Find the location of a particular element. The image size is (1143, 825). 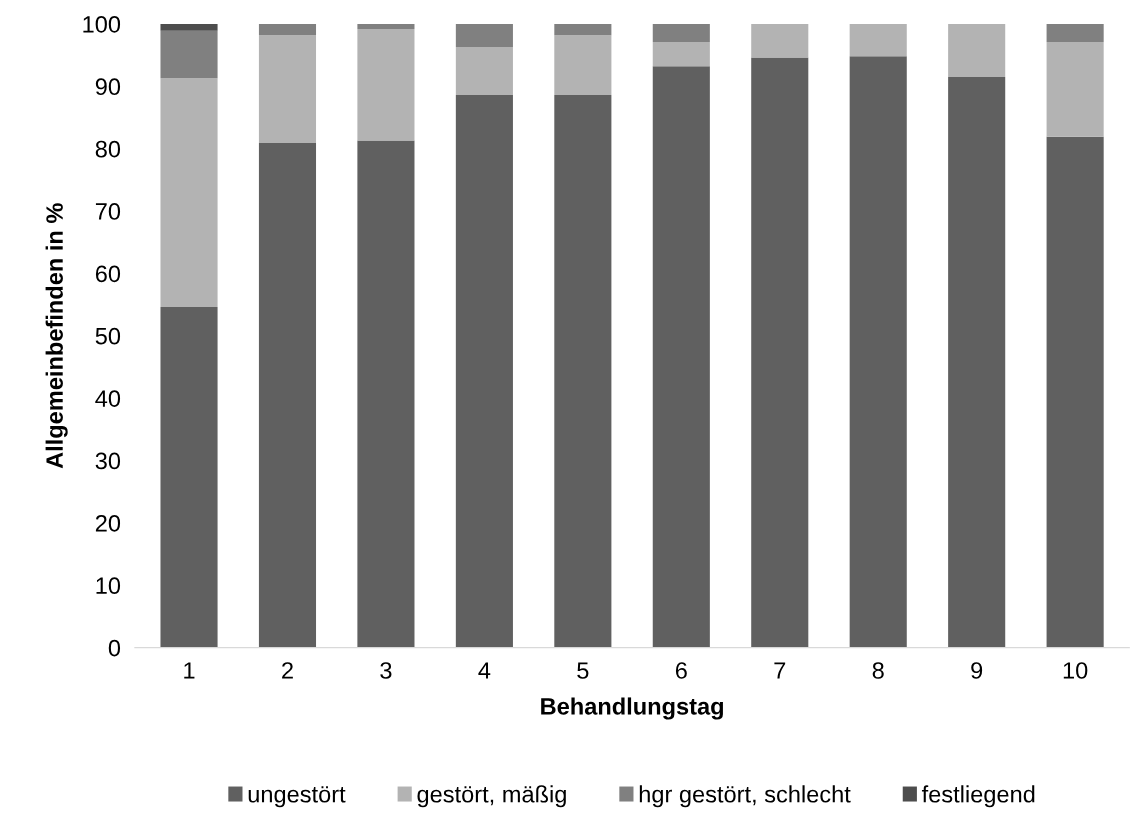

y-tick-label: 90 is located at coordinates (108, 87).